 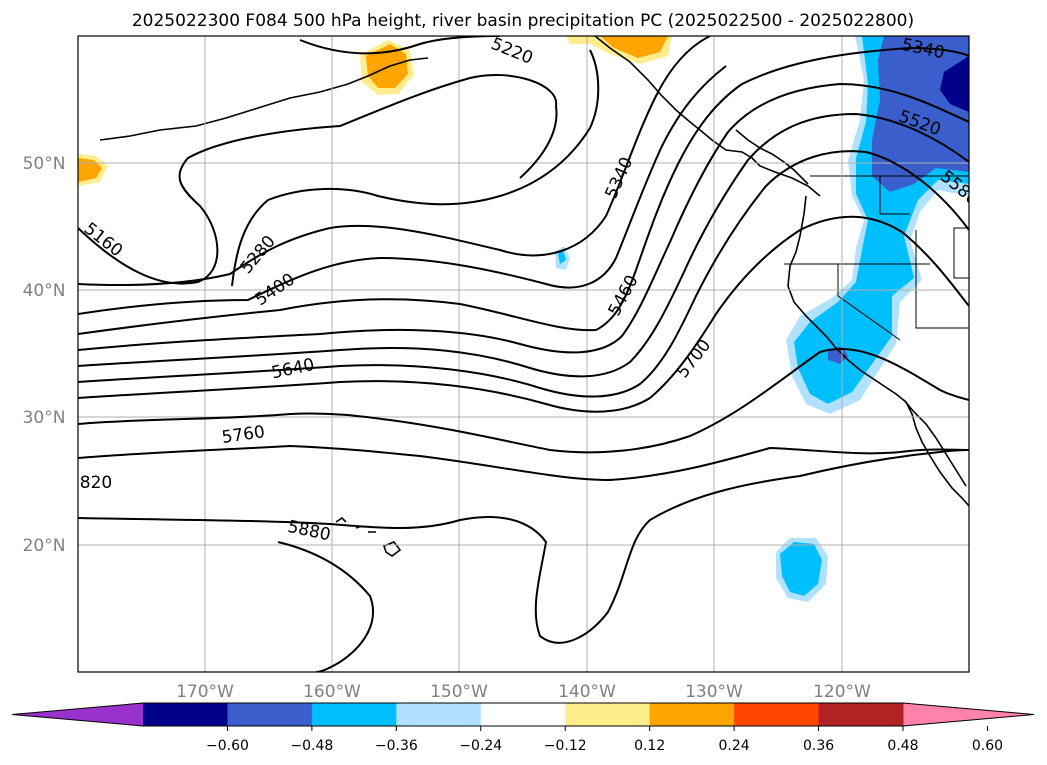 I want to click on contour-label: 5340, so click(x=619, y=178).